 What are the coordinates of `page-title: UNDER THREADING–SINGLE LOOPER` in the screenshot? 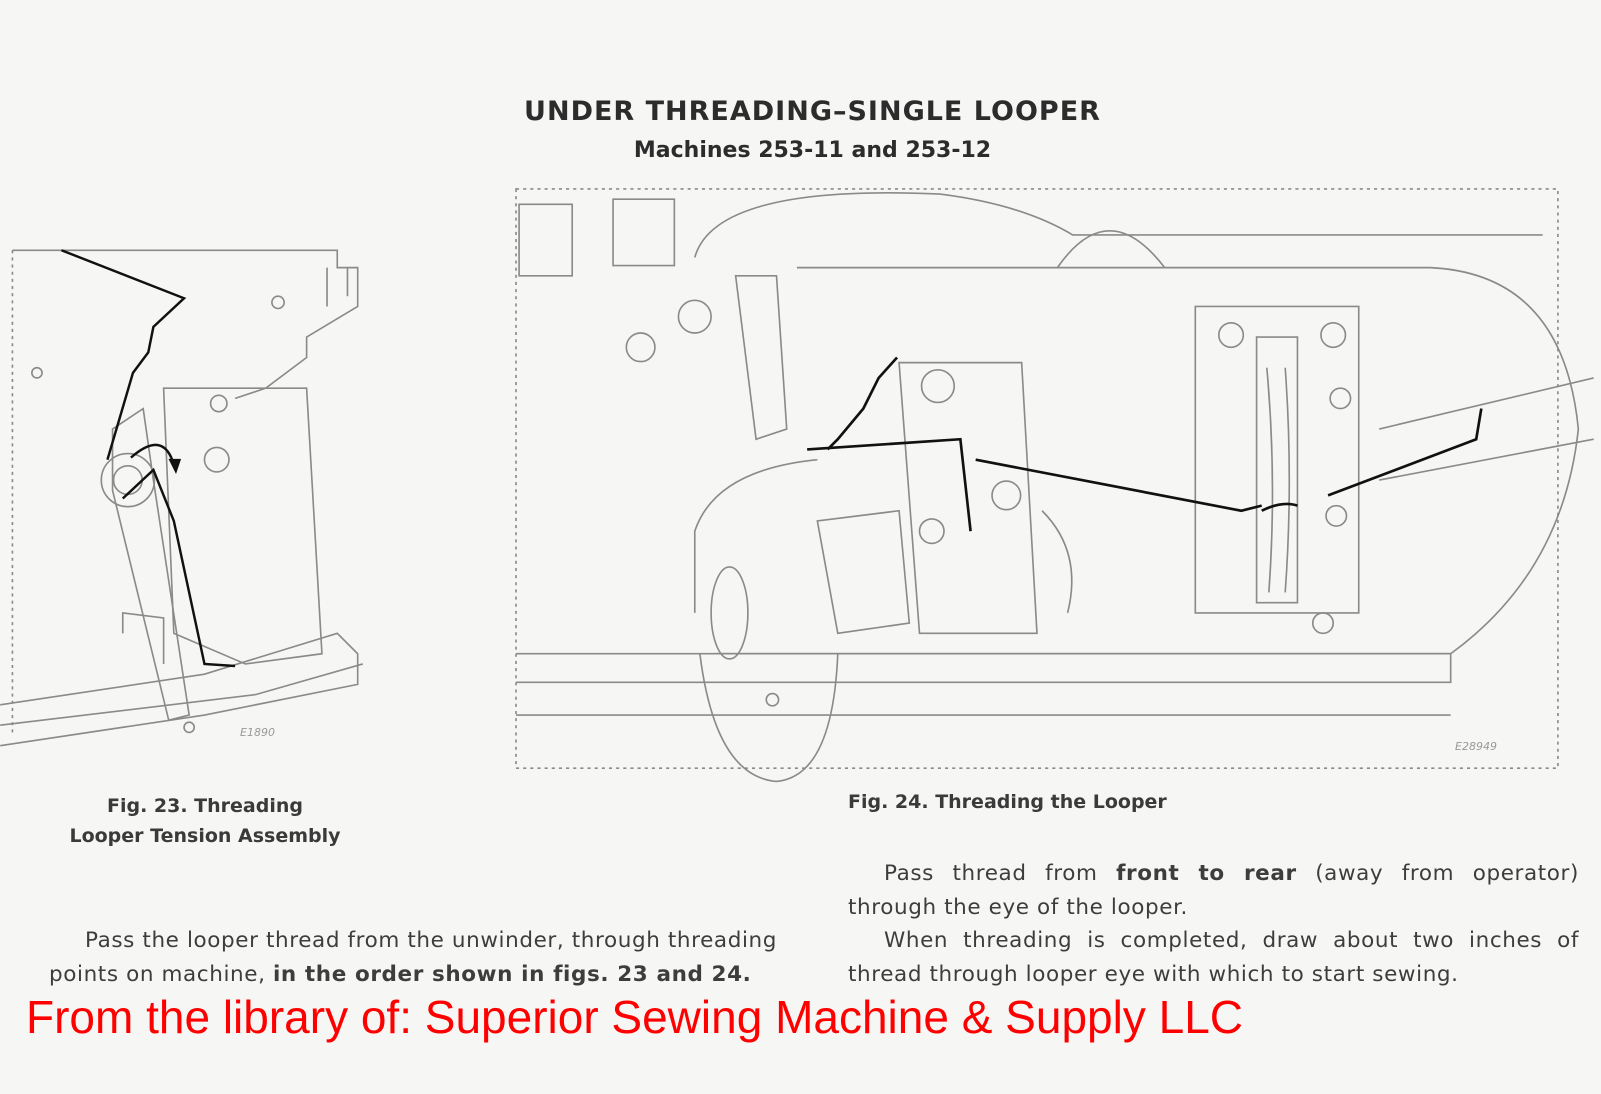 It's located at (812, 111).